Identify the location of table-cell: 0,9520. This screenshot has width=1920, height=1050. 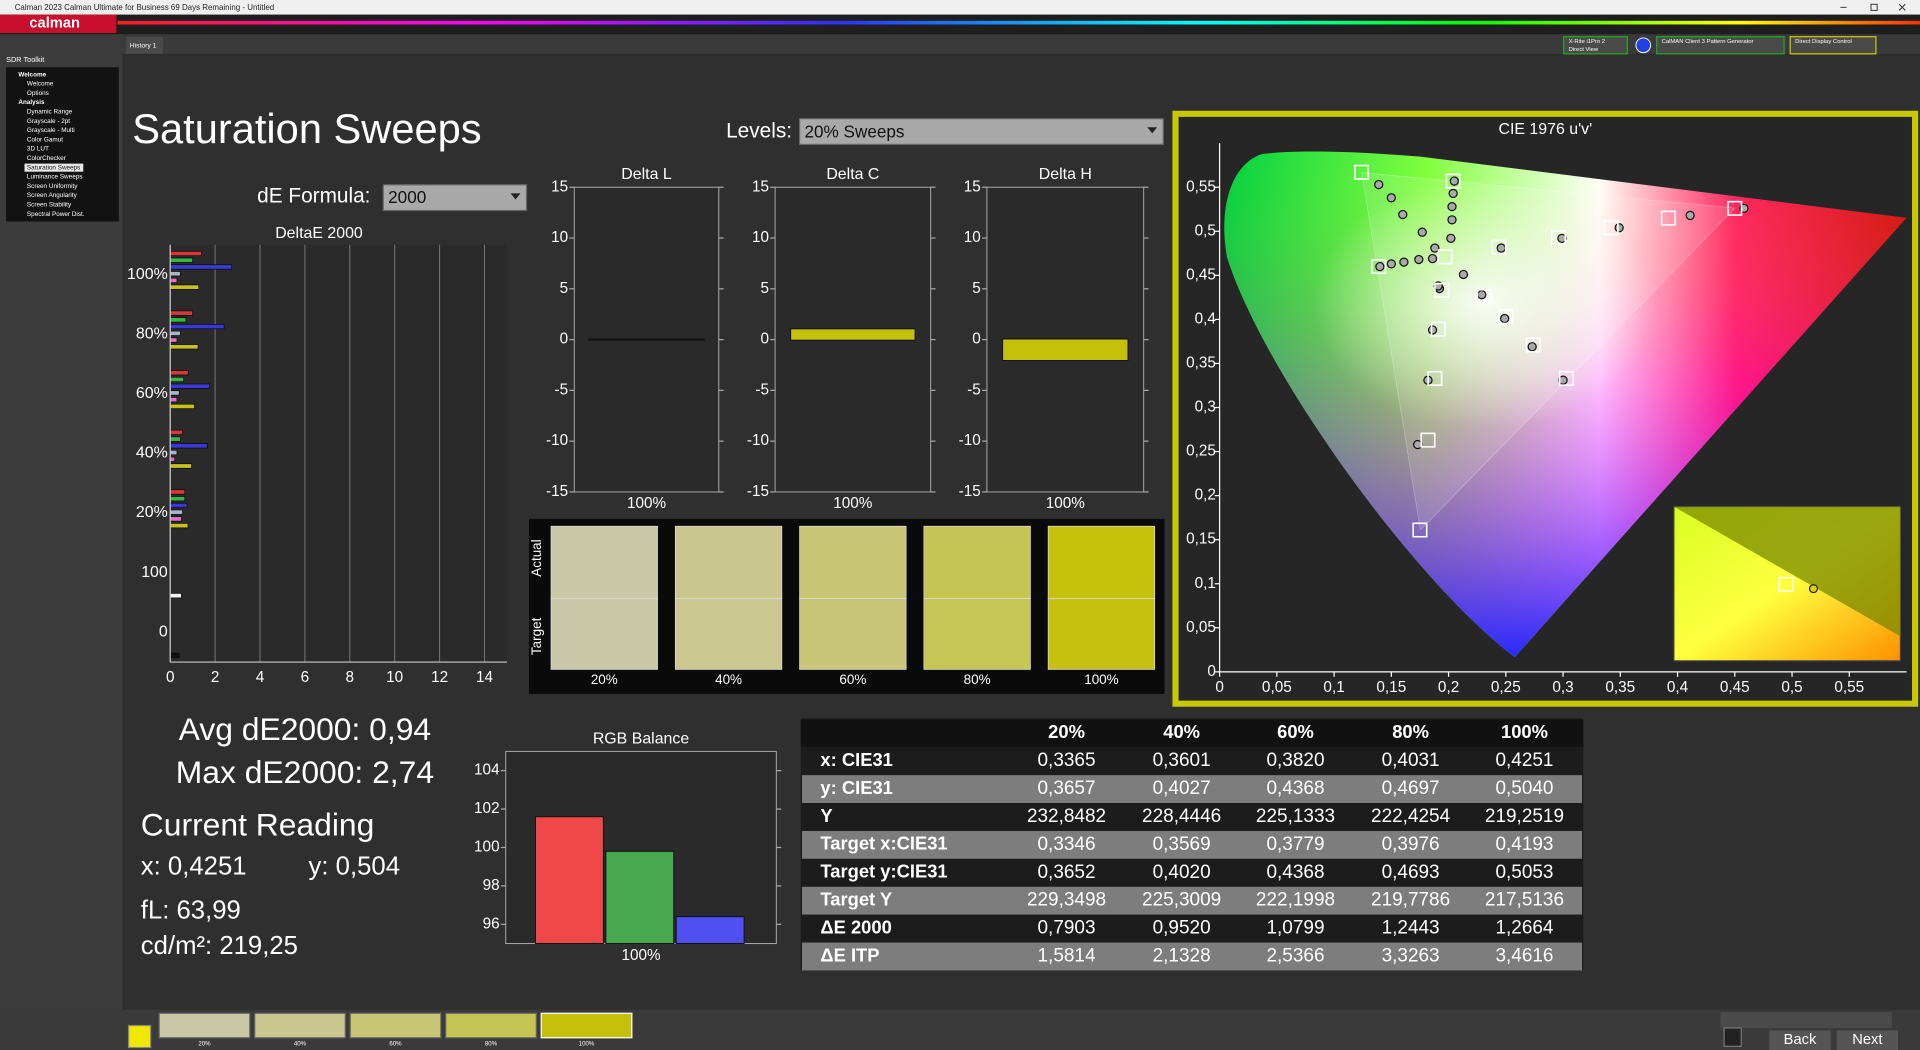
(1182, 928).